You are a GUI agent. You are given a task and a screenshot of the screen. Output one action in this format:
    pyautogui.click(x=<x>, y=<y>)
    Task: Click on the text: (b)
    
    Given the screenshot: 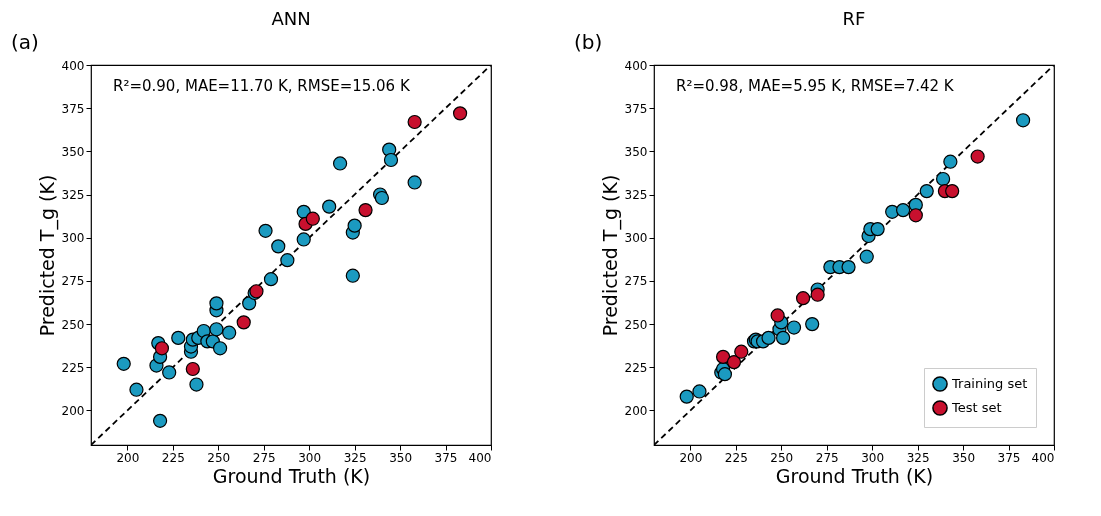 What is the action you would take?
    pyautogui.click(x=588, y=42)
    